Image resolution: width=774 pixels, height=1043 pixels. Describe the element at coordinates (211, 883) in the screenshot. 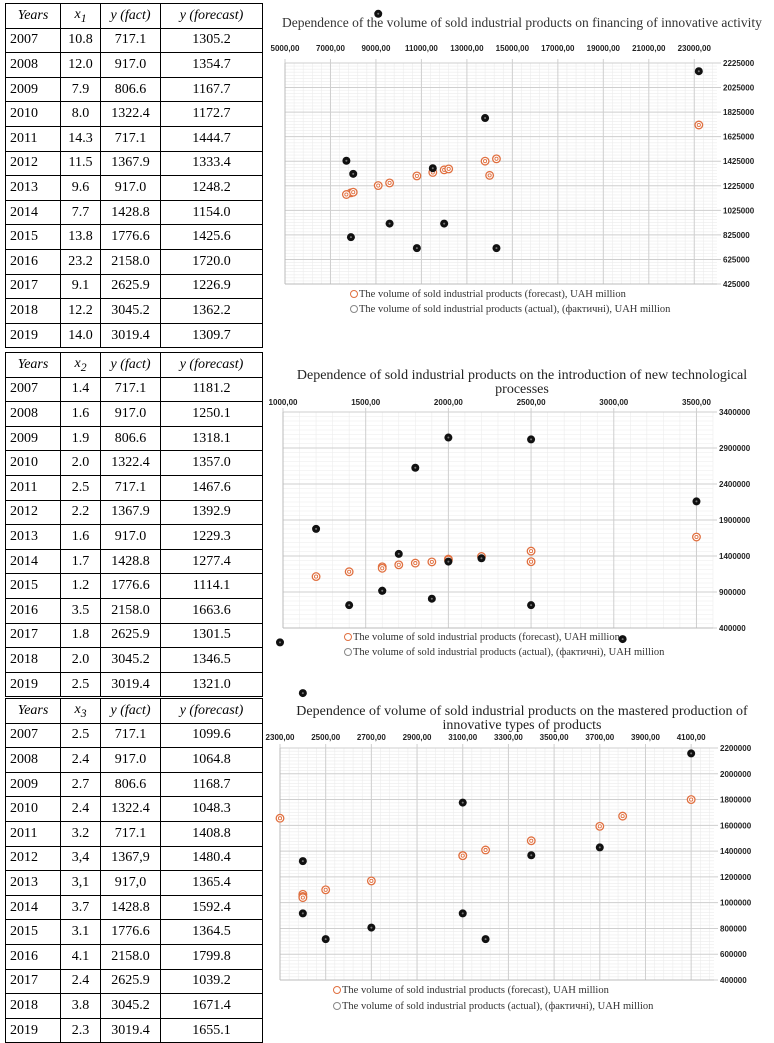

I see `table-cell: 1365.4` at that location.